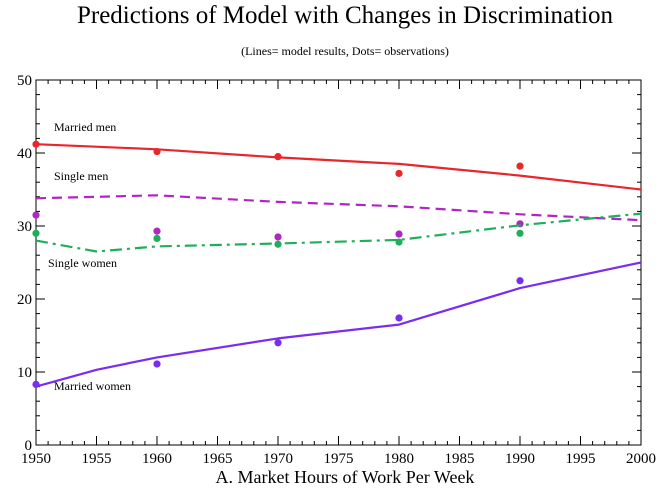 This screenshot has height=493, width=661. I want to click on series-line-married-men, so click(338, 166).